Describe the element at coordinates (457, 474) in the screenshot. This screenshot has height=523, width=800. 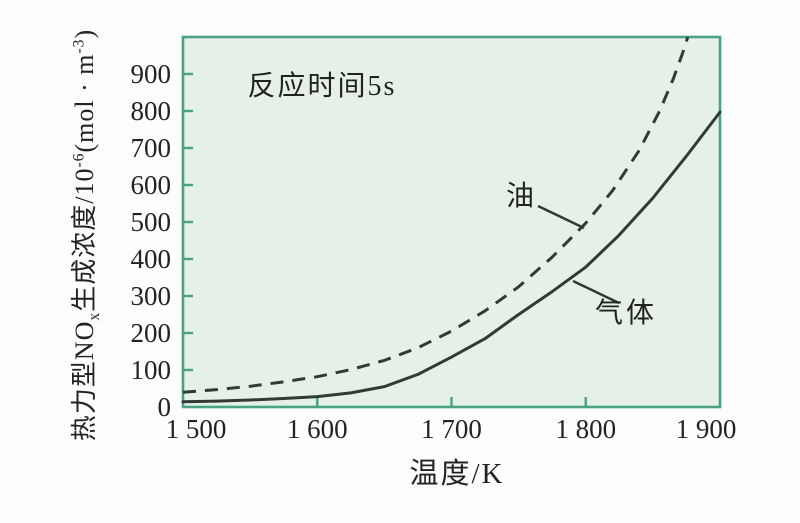
I see `x-axis-label: 温度/K` at that location.